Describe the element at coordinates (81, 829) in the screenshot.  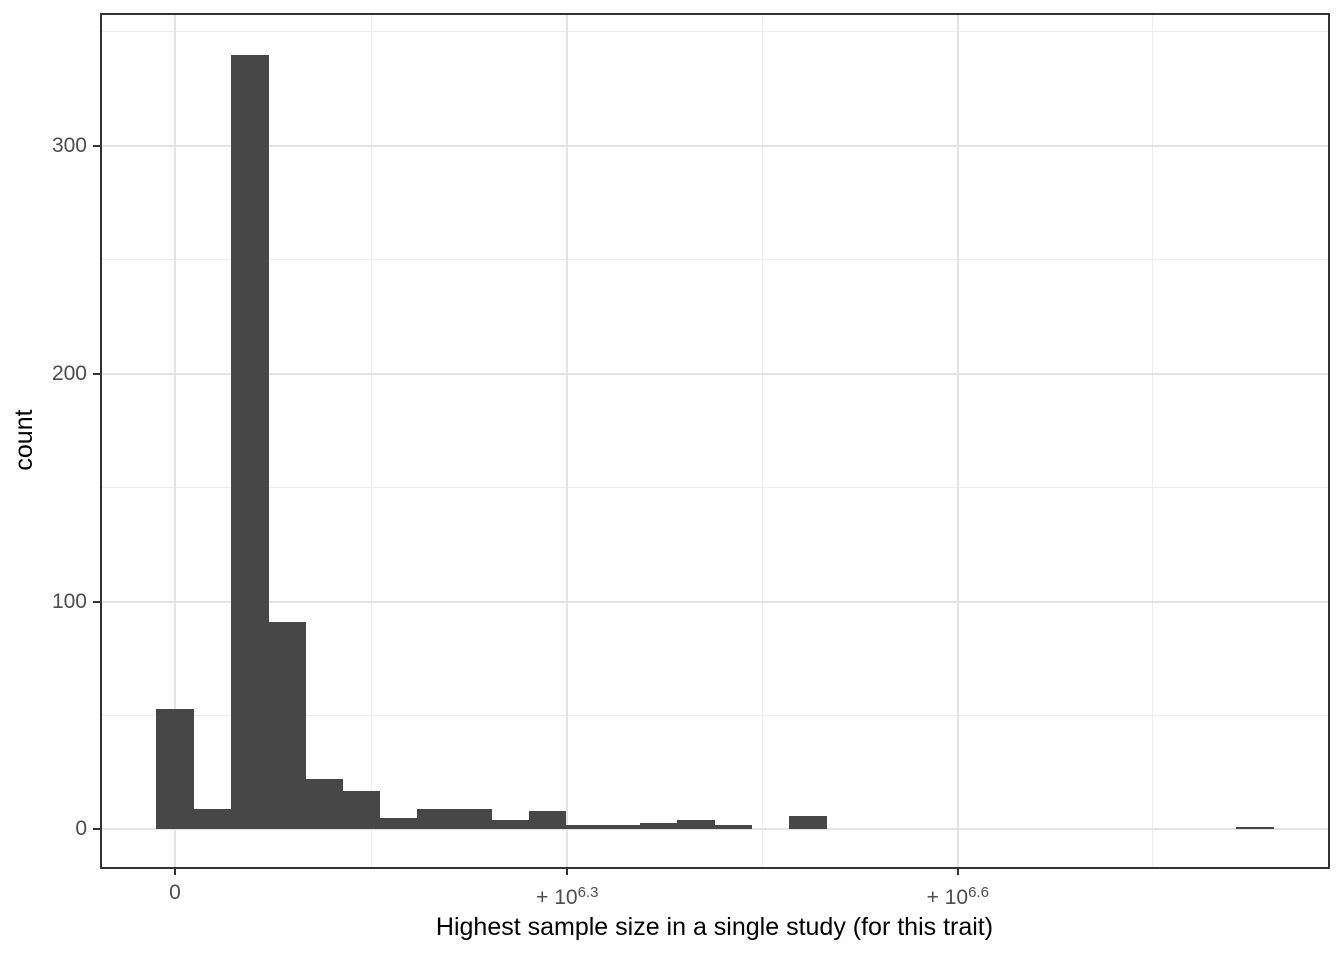
I see `y-tick-label: 0` at that location.